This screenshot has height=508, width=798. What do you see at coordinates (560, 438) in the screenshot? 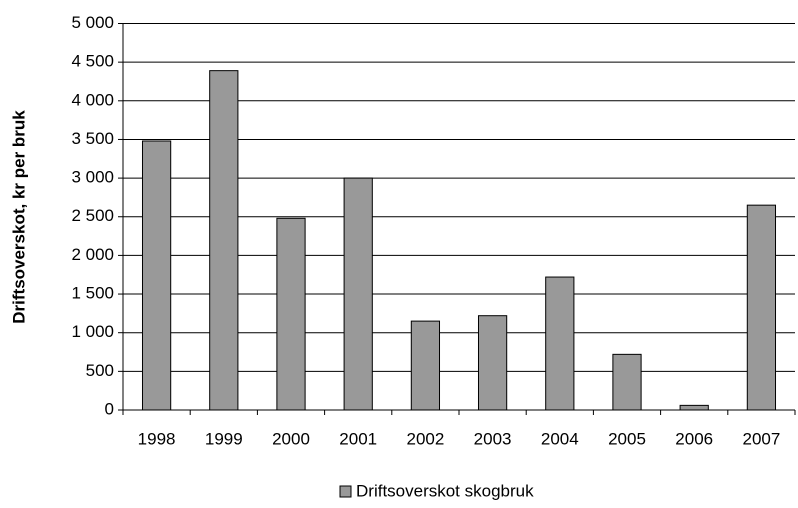
I see `x-tick-label: 2004` at bounding box center [560, 438].